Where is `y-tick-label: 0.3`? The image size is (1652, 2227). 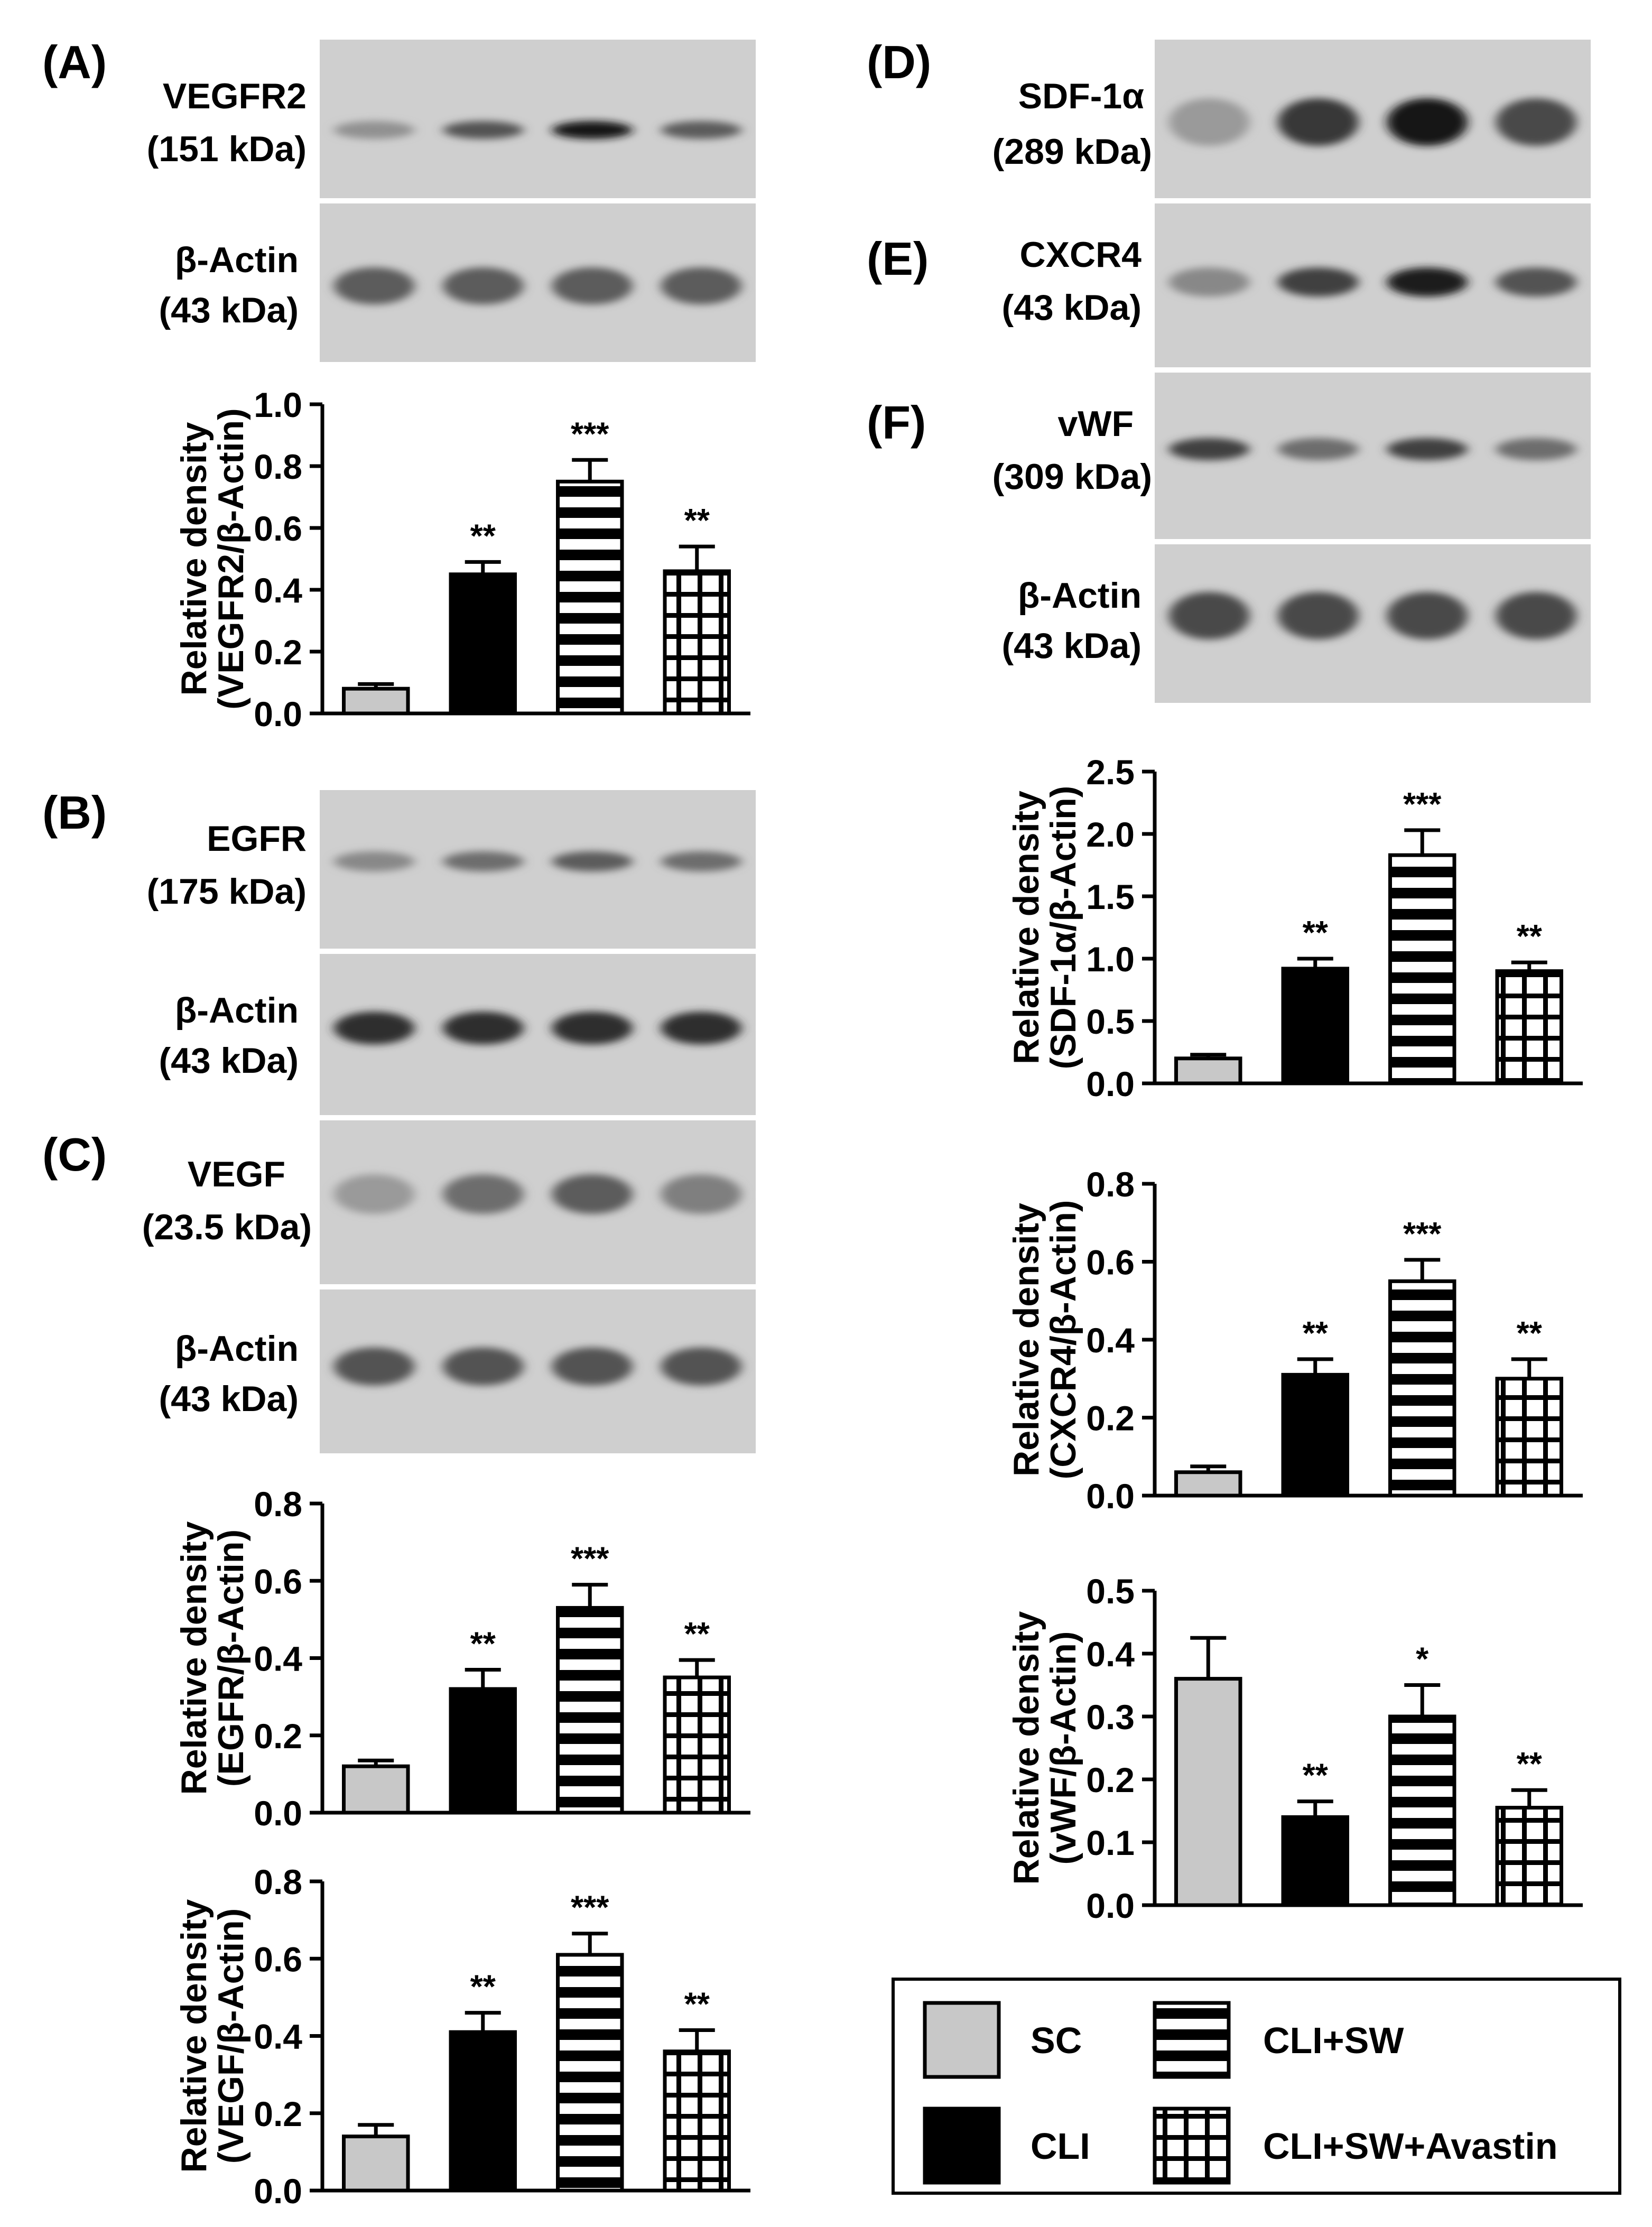
y-tick-label: 0.3 is located at coordinates (1110, 1717).